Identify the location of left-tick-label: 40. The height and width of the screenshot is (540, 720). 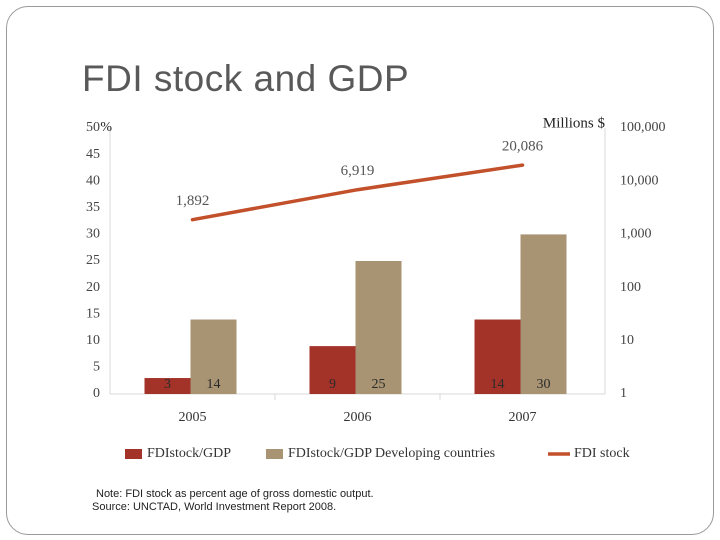
(93, 180).